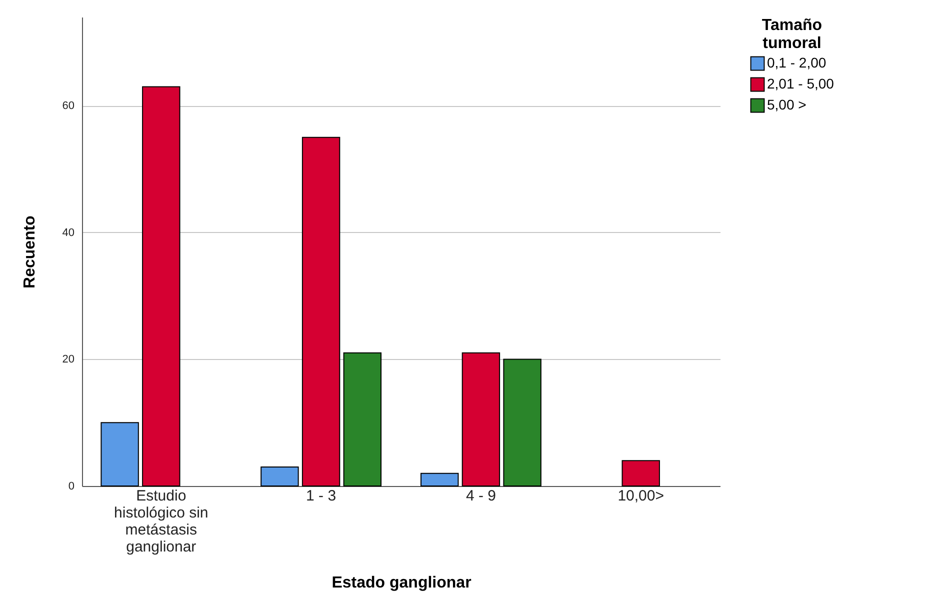  What do you see at coordinates (71, 486) in the screenshot?
I see `y-tick-label: 0` at bounding box center [71, 486].